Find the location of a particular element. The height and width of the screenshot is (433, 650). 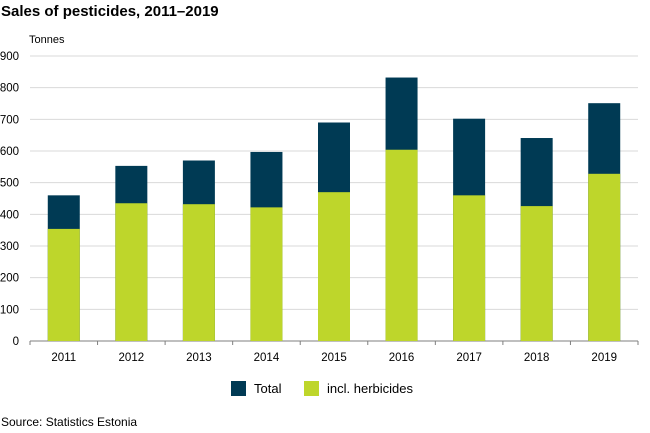

x-axis: 2011 2012 2013 2014 2015 2016 2017 2018 2019 is located at coordinates (334, 352).